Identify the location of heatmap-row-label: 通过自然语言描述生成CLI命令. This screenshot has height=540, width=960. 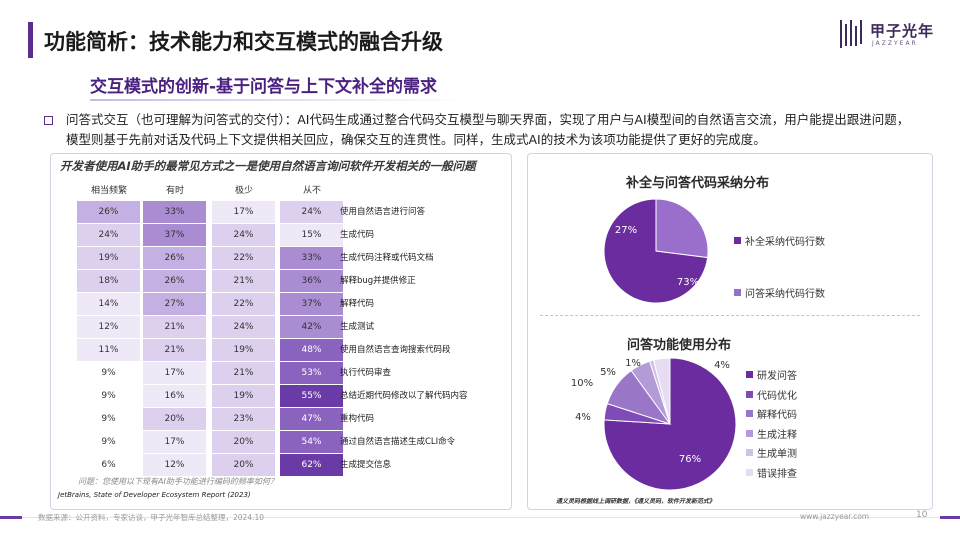
(398, 442).